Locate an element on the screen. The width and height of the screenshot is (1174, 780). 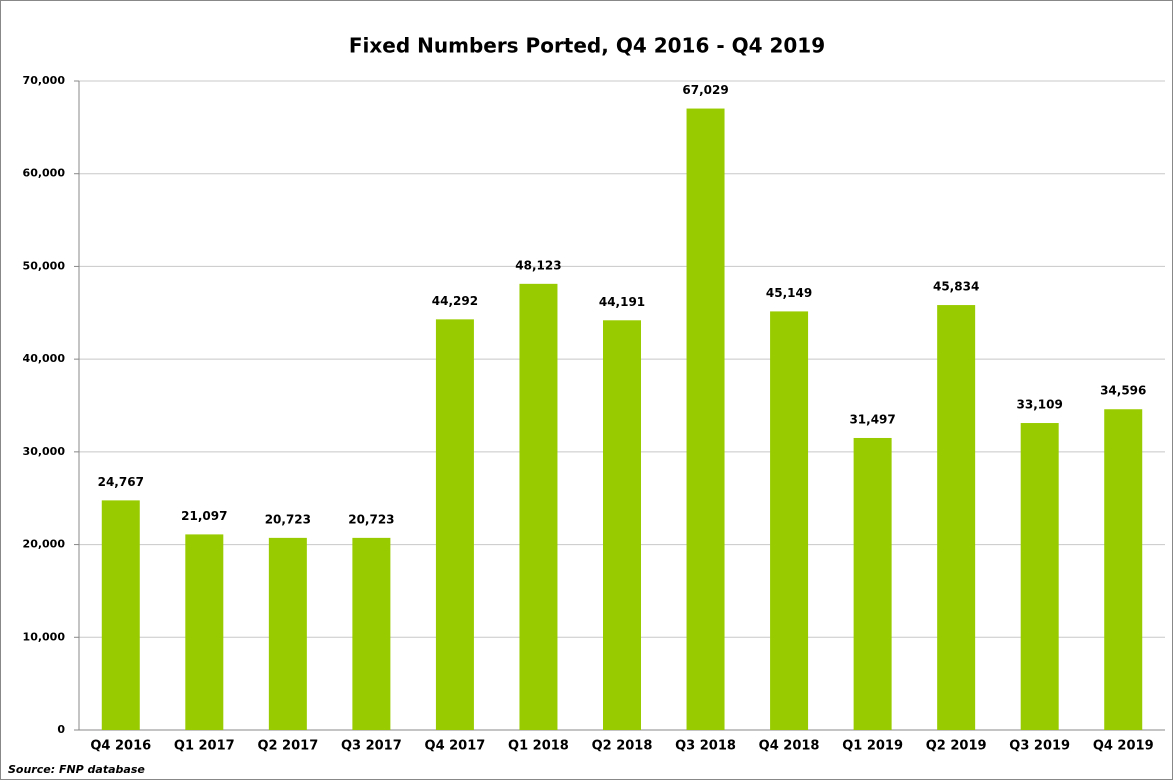
x-tick-label: Q3 2018 is located at coordinates (705, 746).